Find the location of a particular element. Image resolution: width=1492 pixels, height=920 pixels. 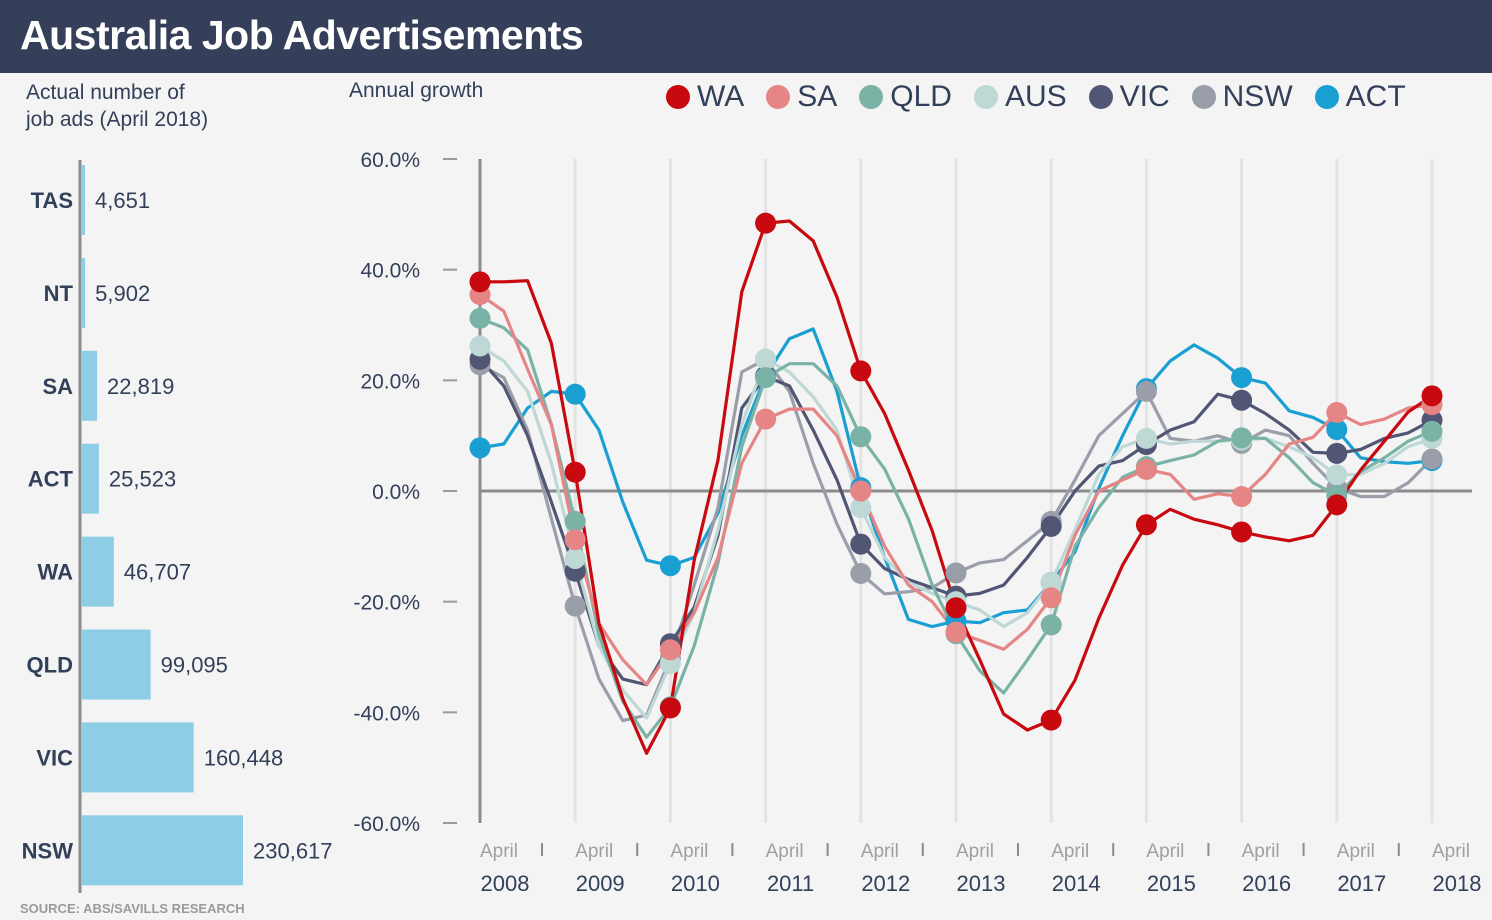

bar-chart-subtitle-line2: job ads (April 2018) is located at coordinates (117, 119).